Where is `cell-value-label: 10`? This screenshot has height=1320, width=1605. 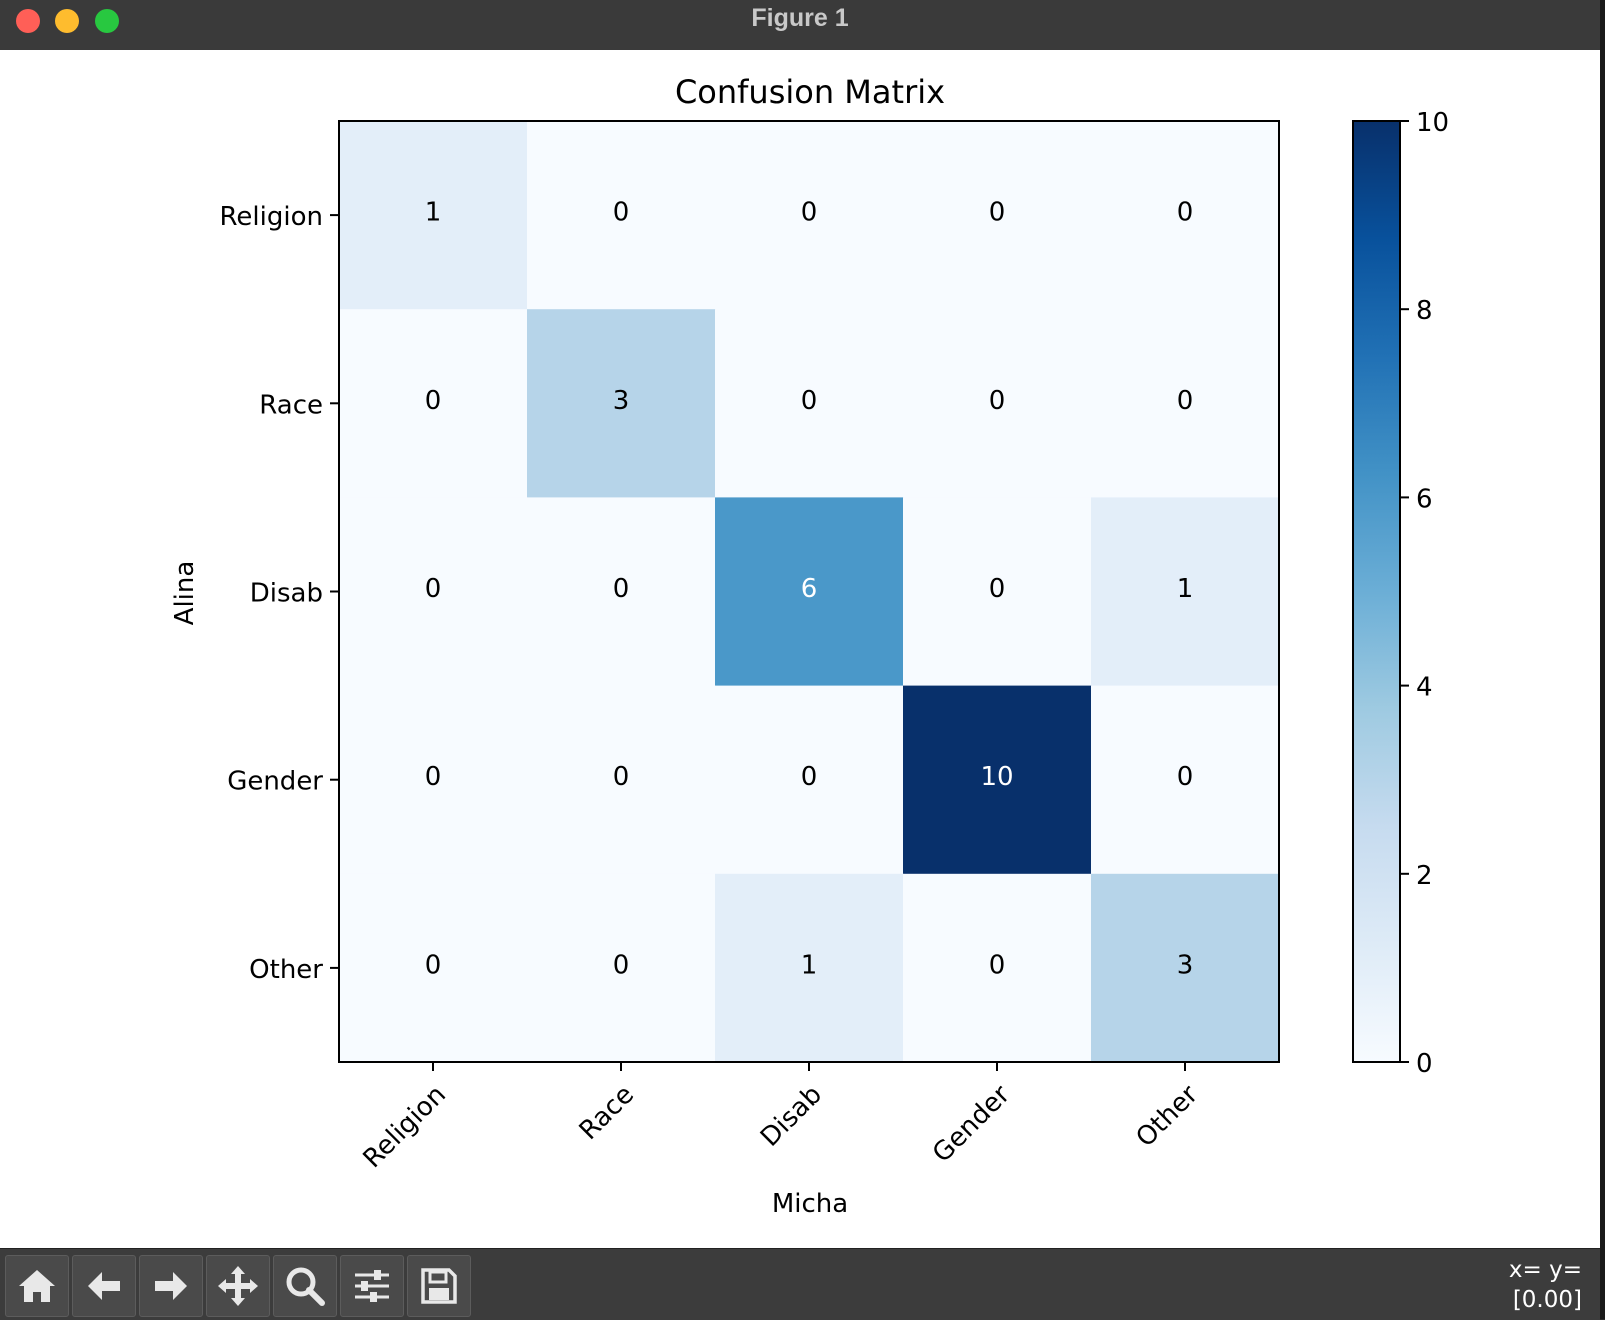 cell-value-label: 10 is located at coordinates (996, 777).